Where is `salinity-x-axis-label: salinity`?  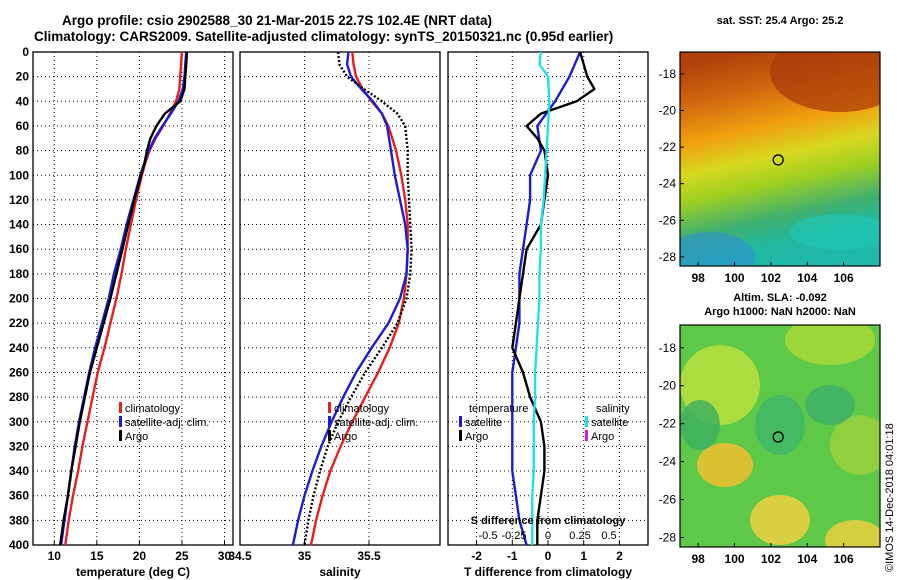 salinity-x-axis-label: salinity is located at coordinates (340, 572).